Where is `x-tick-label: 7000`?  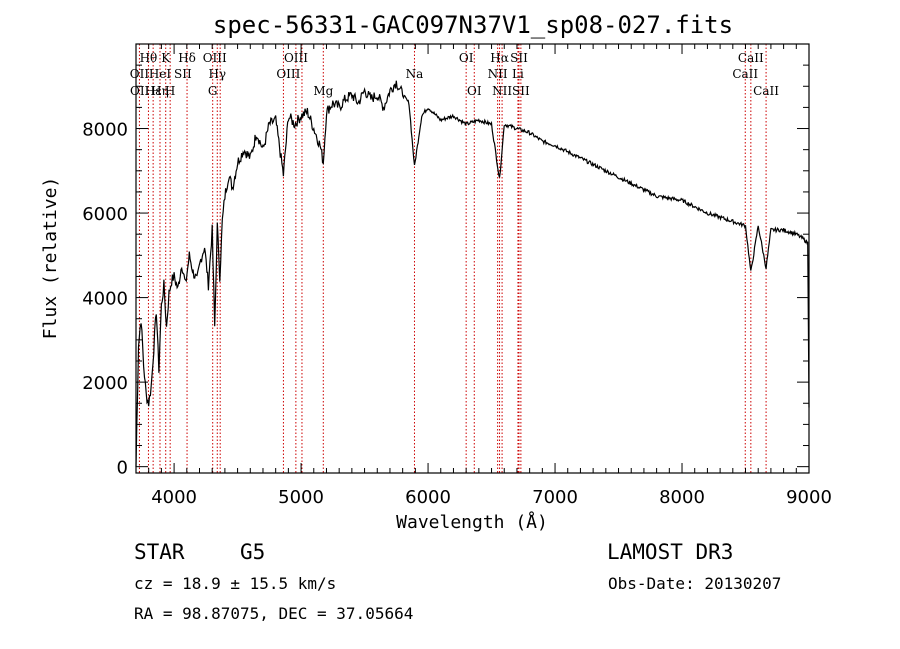 x-tick-label: 7000 is located at coordinates (555, 497).